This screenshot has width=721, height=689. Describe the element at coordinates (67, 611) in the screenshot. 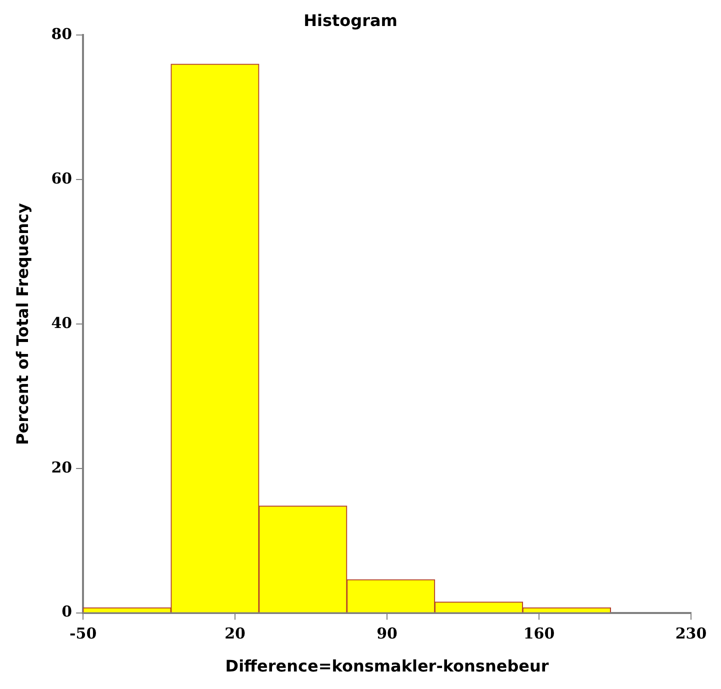

I see `y-tick-label: 0` at that location.